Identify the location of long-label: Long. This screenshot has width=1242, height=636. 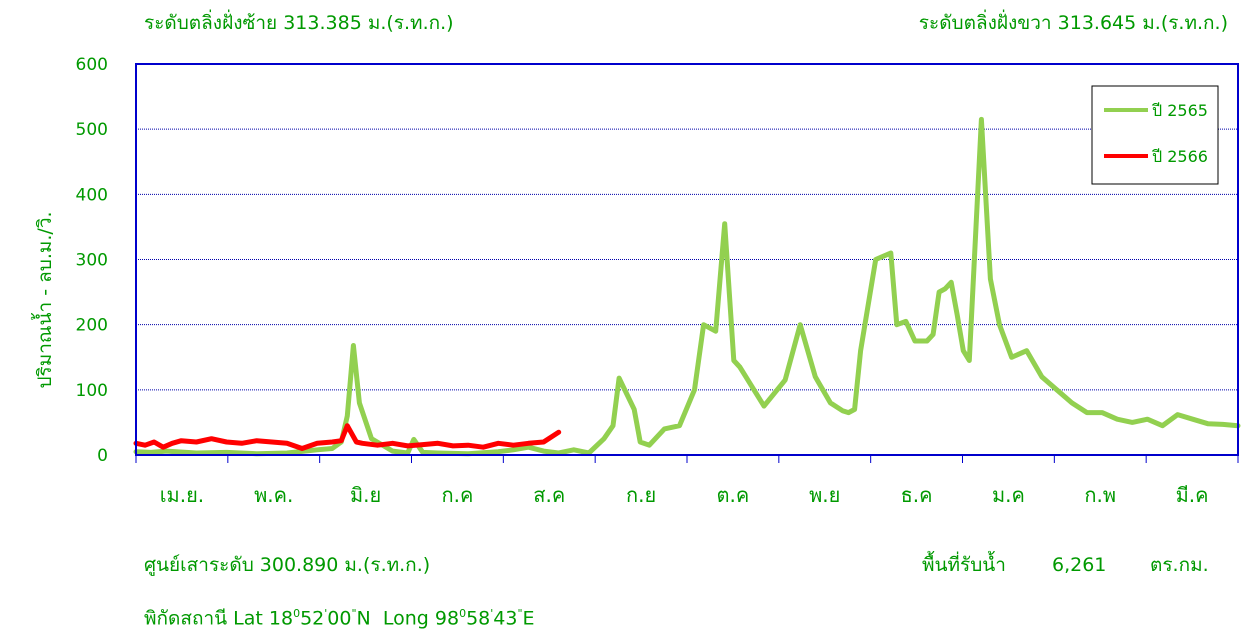
(405, 618).